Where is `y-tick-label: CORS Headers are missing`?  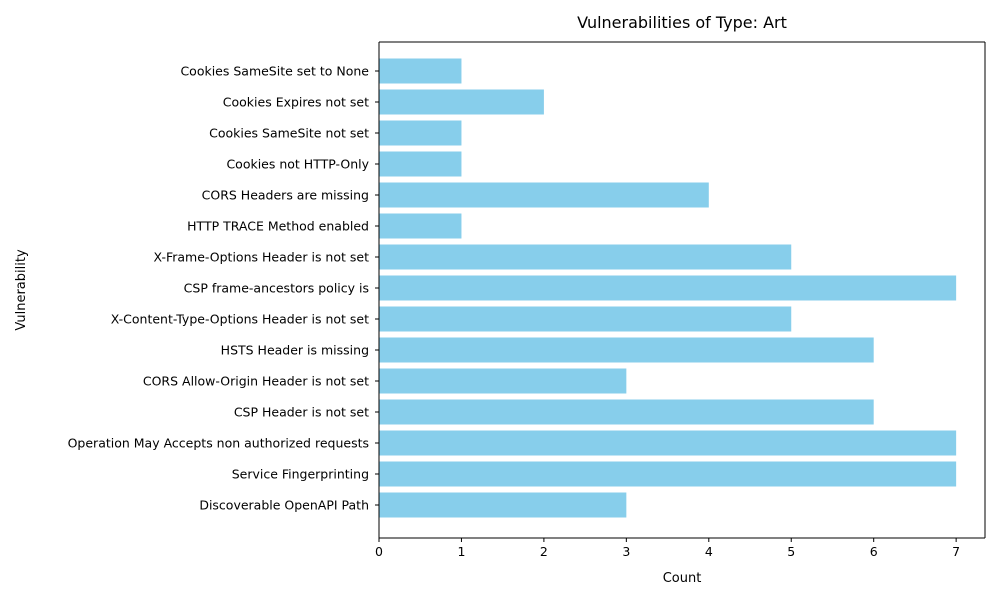
y-tick-label: CORS Headers are missing is located at coordinates (285, 195).